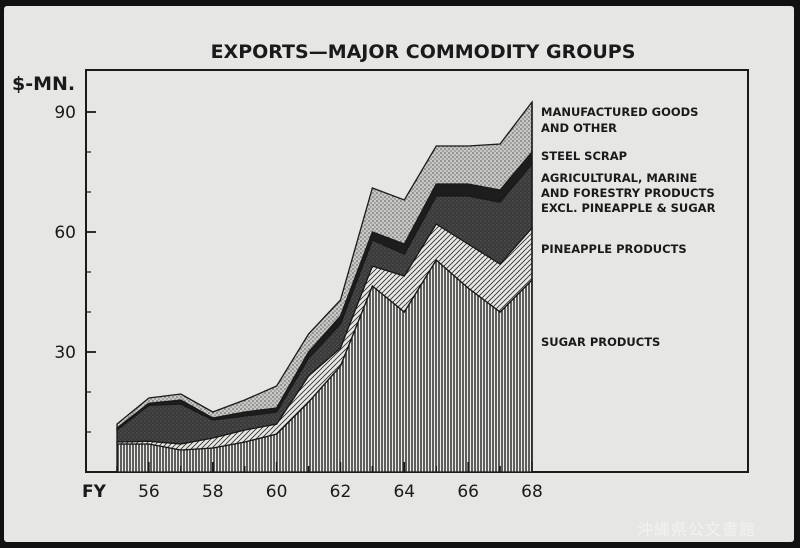  What do you see at coordinates (614, 249) in the screenshot?
I see `legend-label-series-2: PINEAPPLE PRODUCTS` at bounding box center [614, 249].